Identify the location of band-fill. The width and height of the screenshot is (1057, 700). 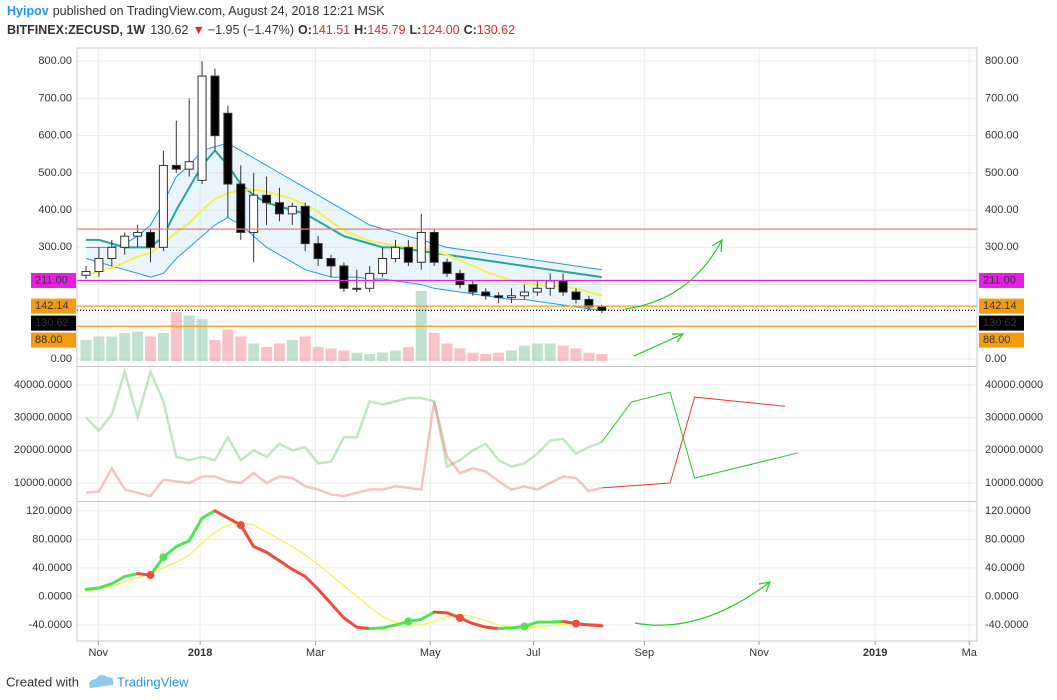
(344, 227).